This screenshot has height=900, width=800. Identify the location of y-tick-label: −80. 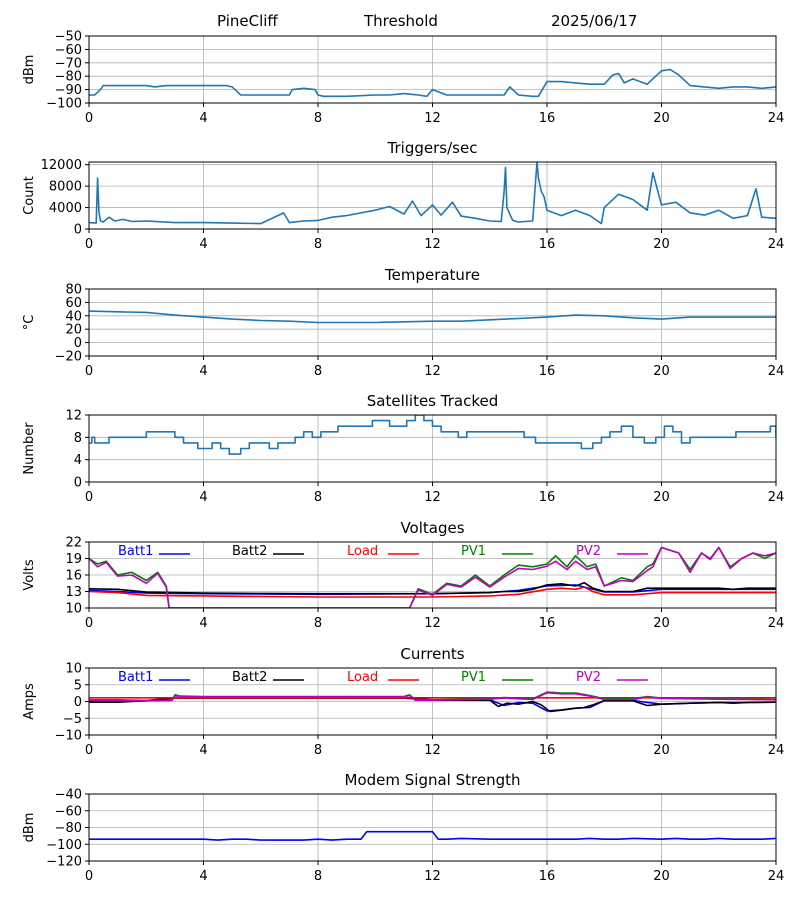
(68, 828).